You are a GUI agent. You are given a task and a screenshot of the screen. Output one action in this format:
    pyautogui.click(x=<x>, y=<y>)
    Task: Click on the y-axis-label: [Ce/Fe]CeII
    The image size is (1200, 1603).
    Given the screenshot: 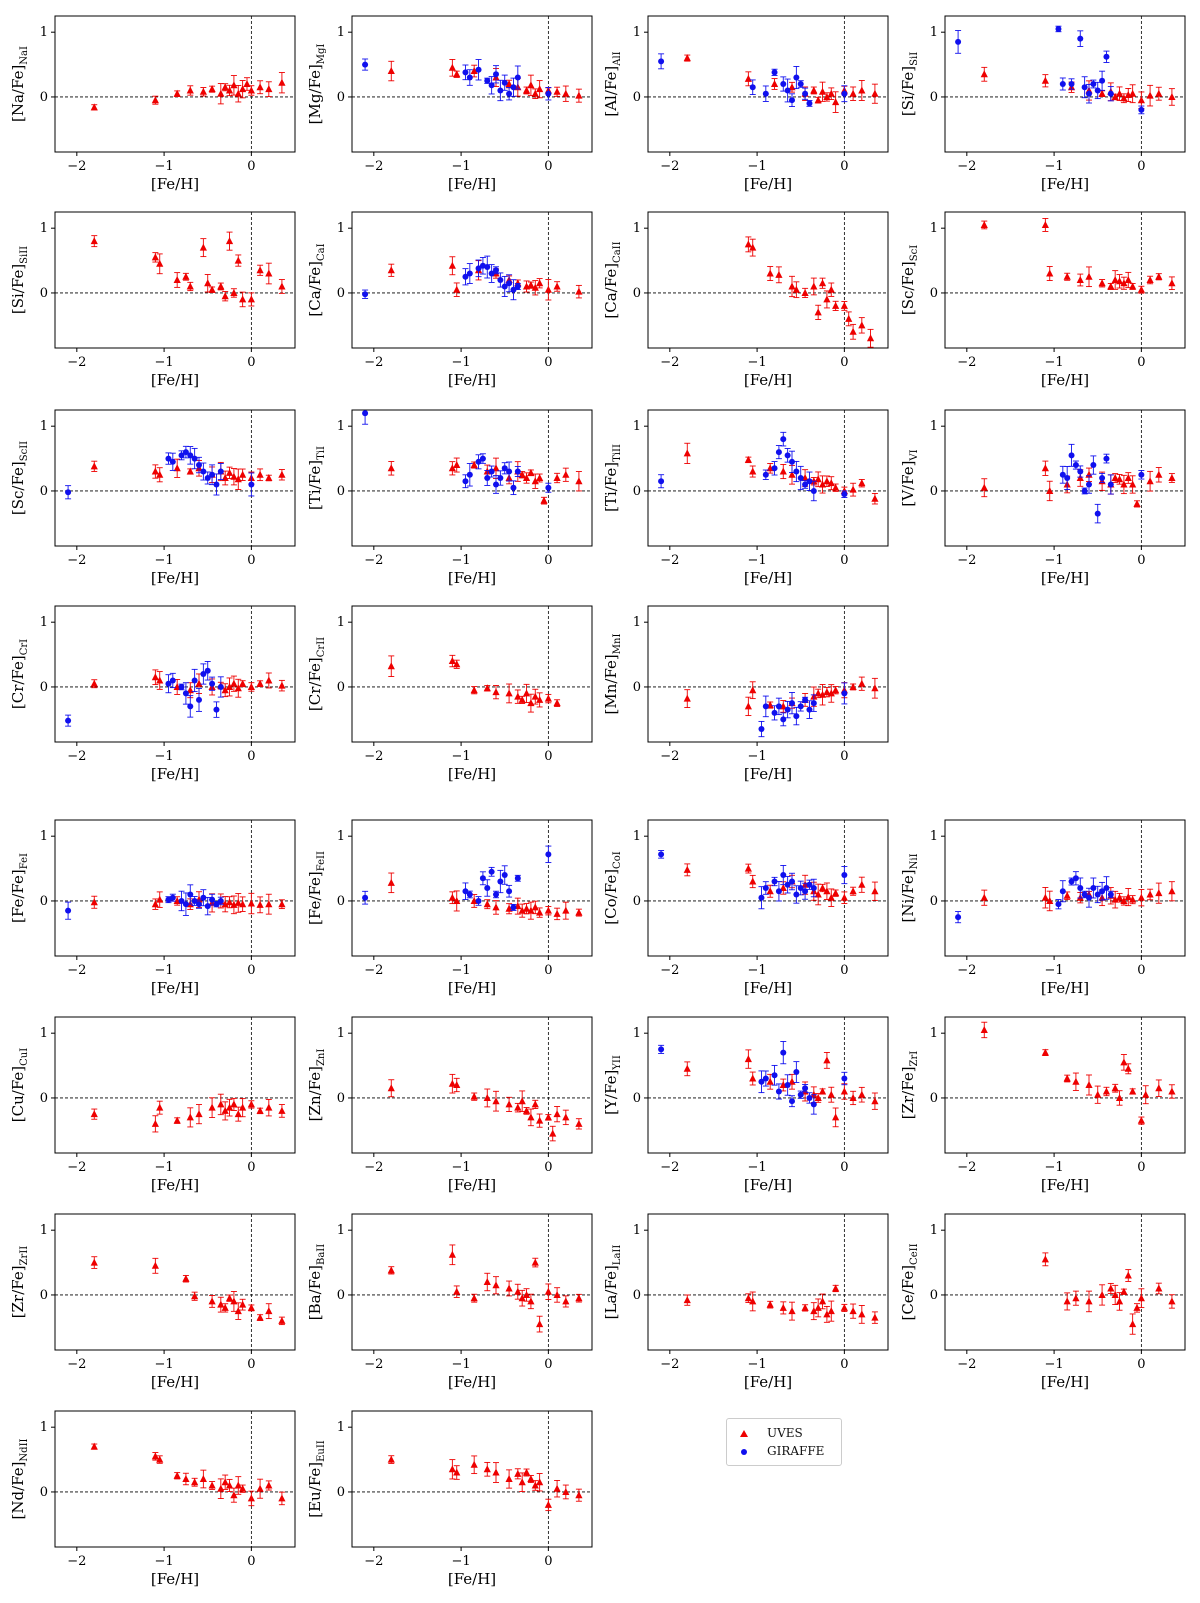 What is the action you would take?
    pyautogui.click(x=909, y=1281)
    